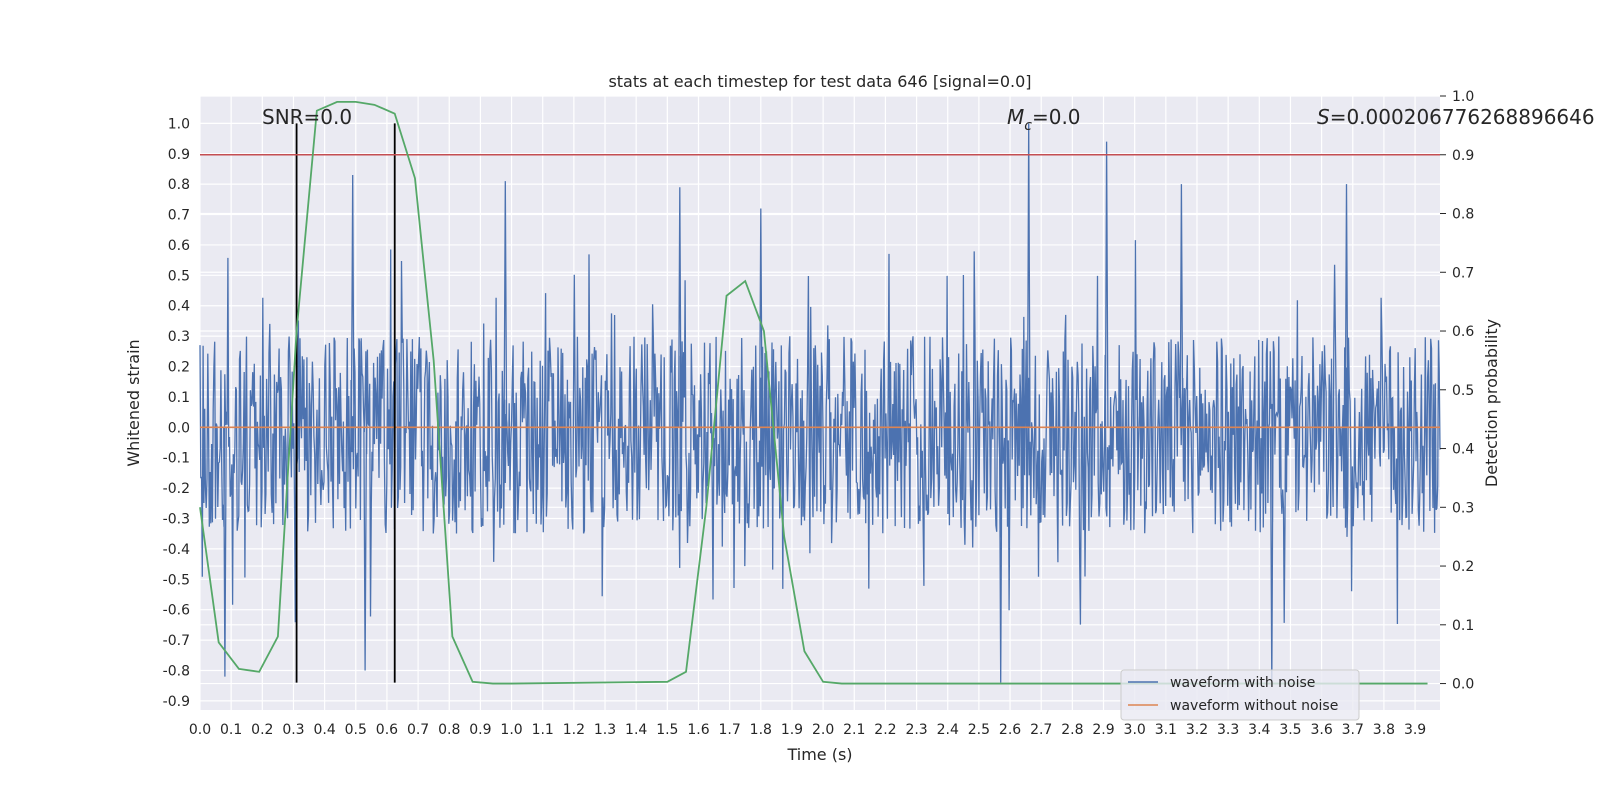  What do you see at coordinates (823, 730) in the screenshot?
I see `x-tick-label: 2.0` at bounding box center [823, 730].